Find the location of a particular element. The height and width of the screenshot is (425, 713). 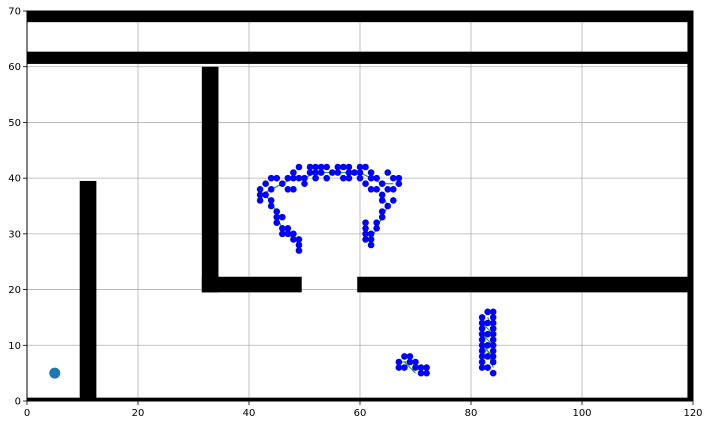

x-tick-label: 60 is located at coordinates (360, 413).